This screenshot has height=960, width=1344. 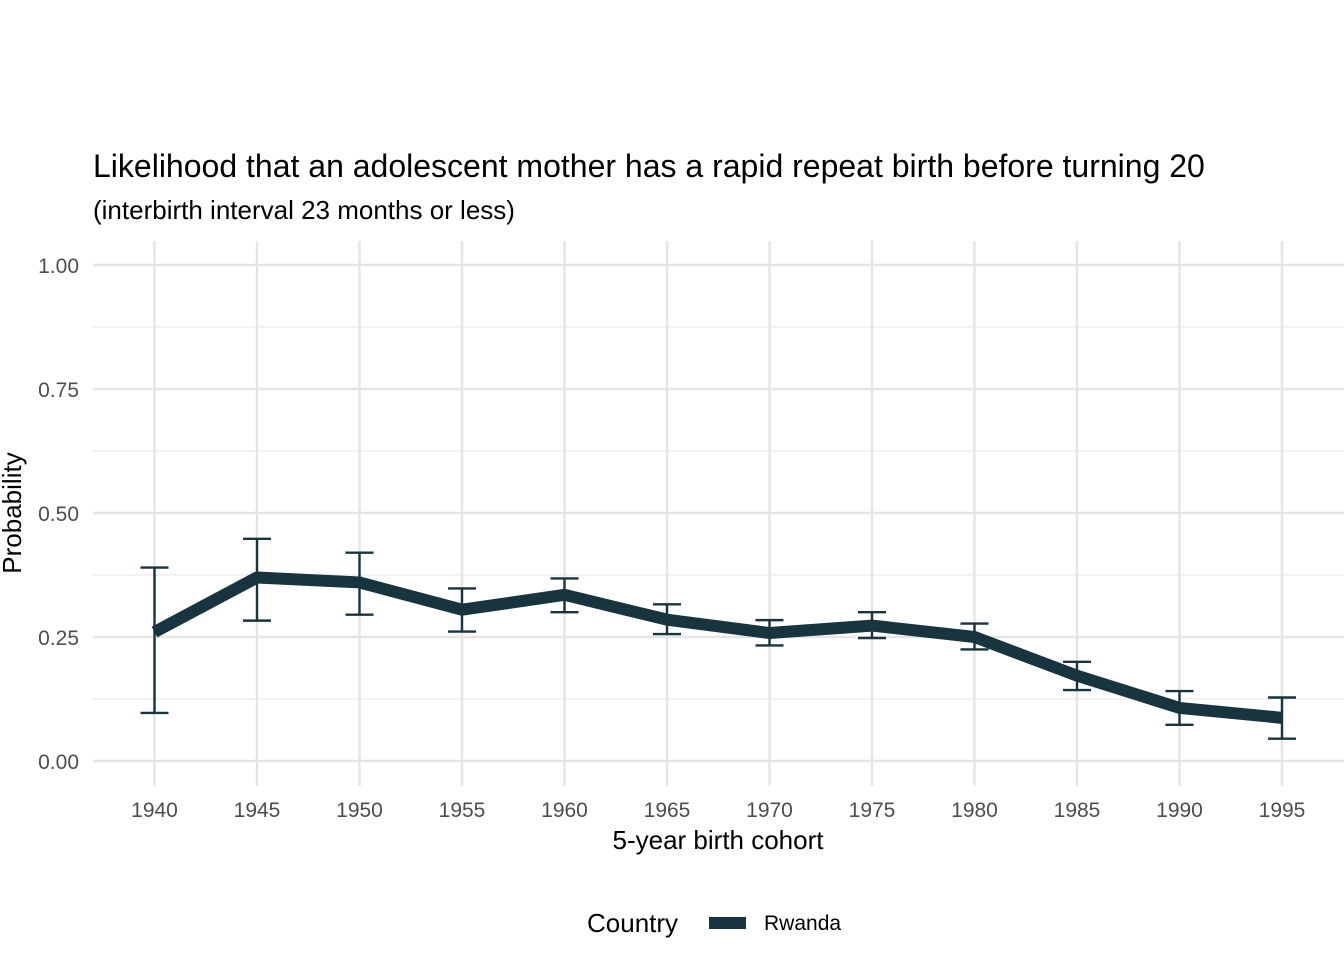 I want to click on chart-subtitle: (interbirth interval 23 months or less), so click(x=304, y=210).